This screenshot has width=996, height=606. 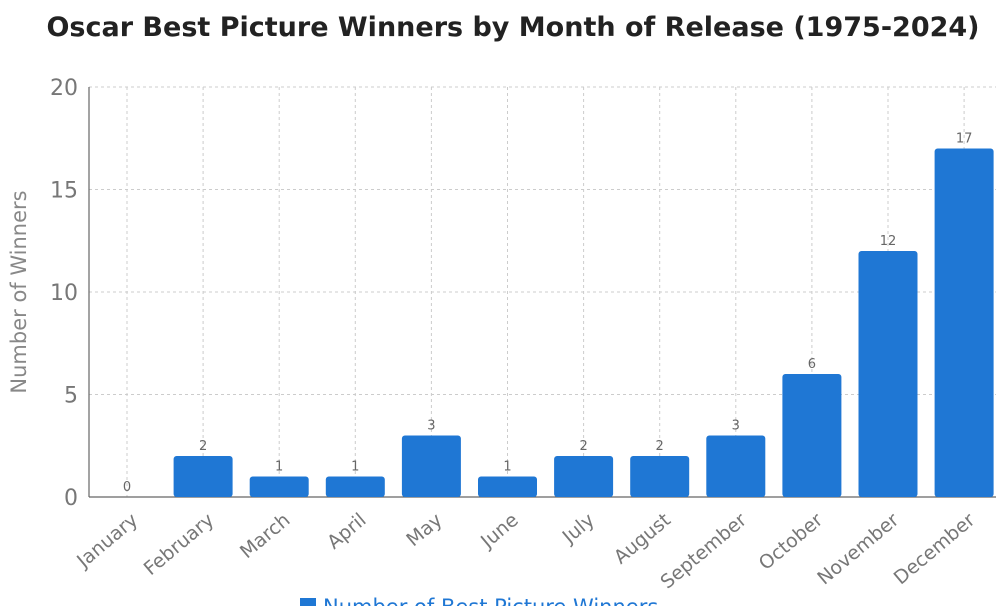 What do you see at coordinates (265, 536) in the screenshot?
I see `x-tick-label: March` at bounding box center [265, 536].